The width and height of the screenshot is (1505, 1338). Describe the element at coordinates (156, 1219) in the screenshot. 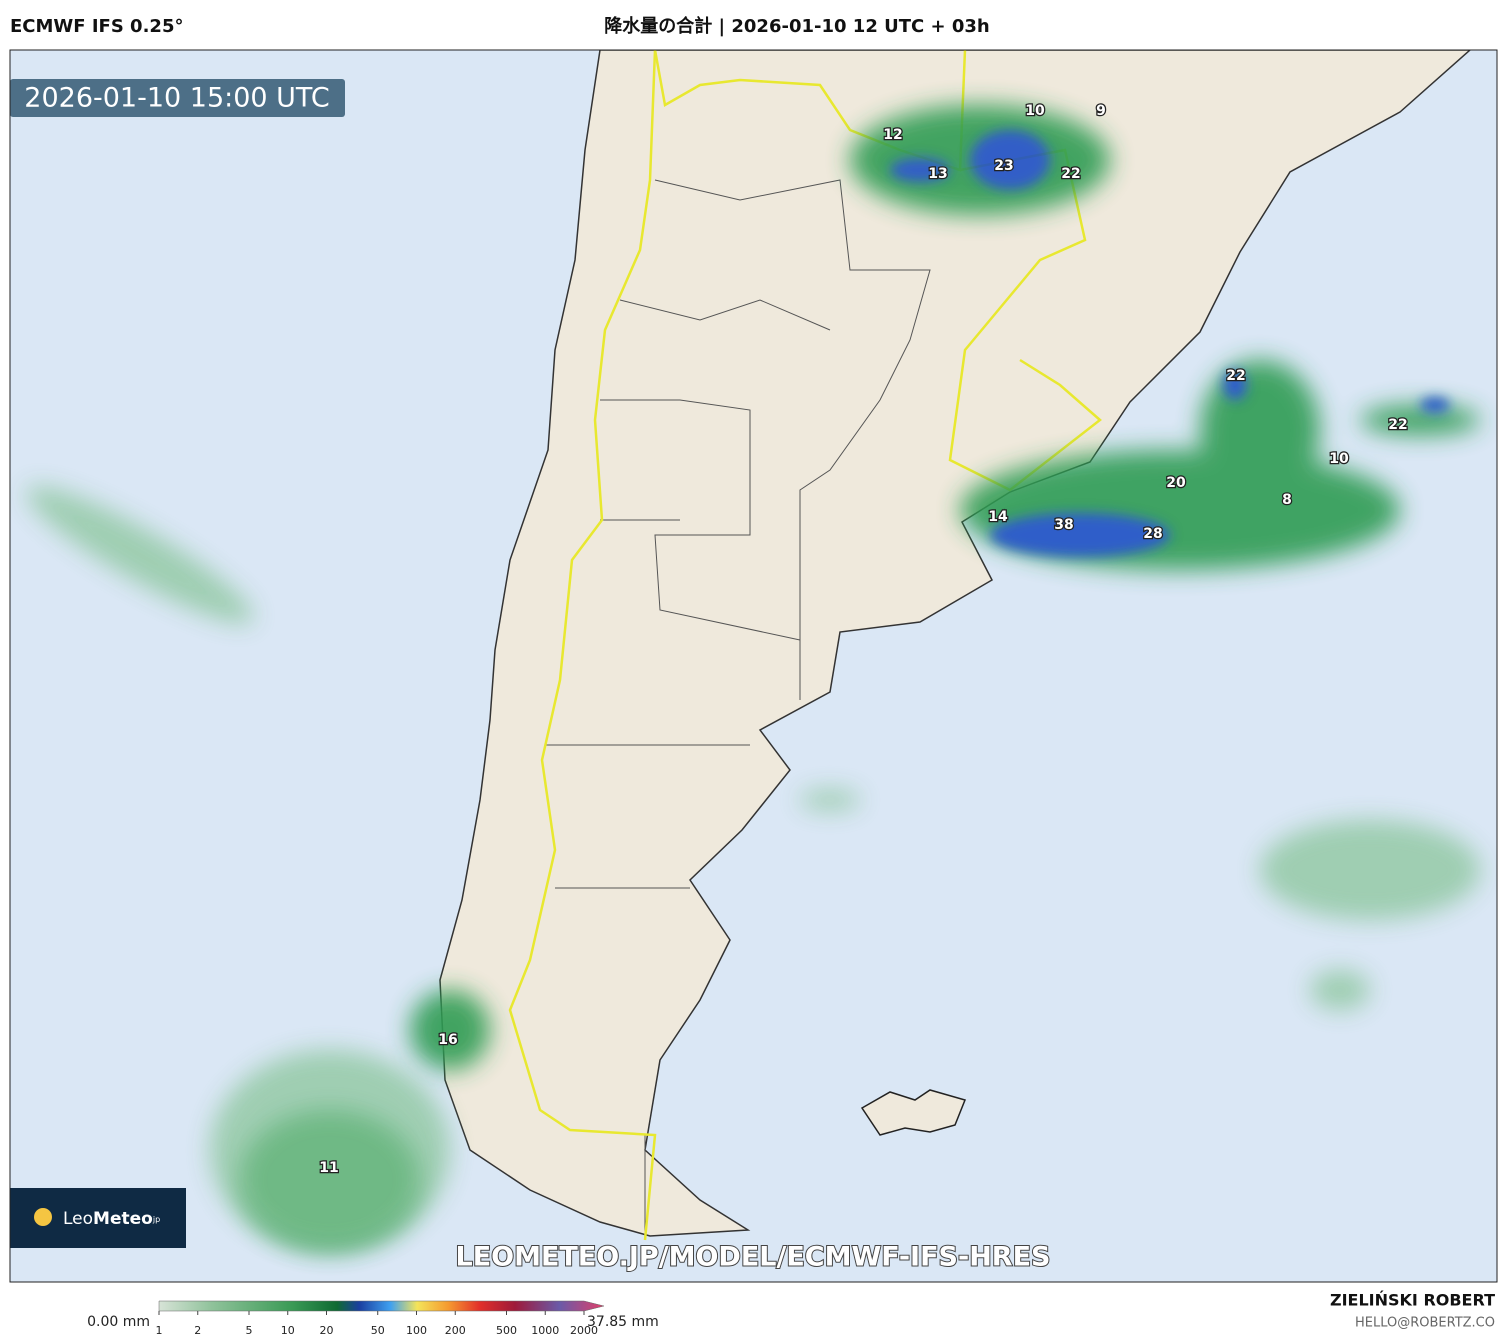

I see `logo-suffix: jp` at that location.